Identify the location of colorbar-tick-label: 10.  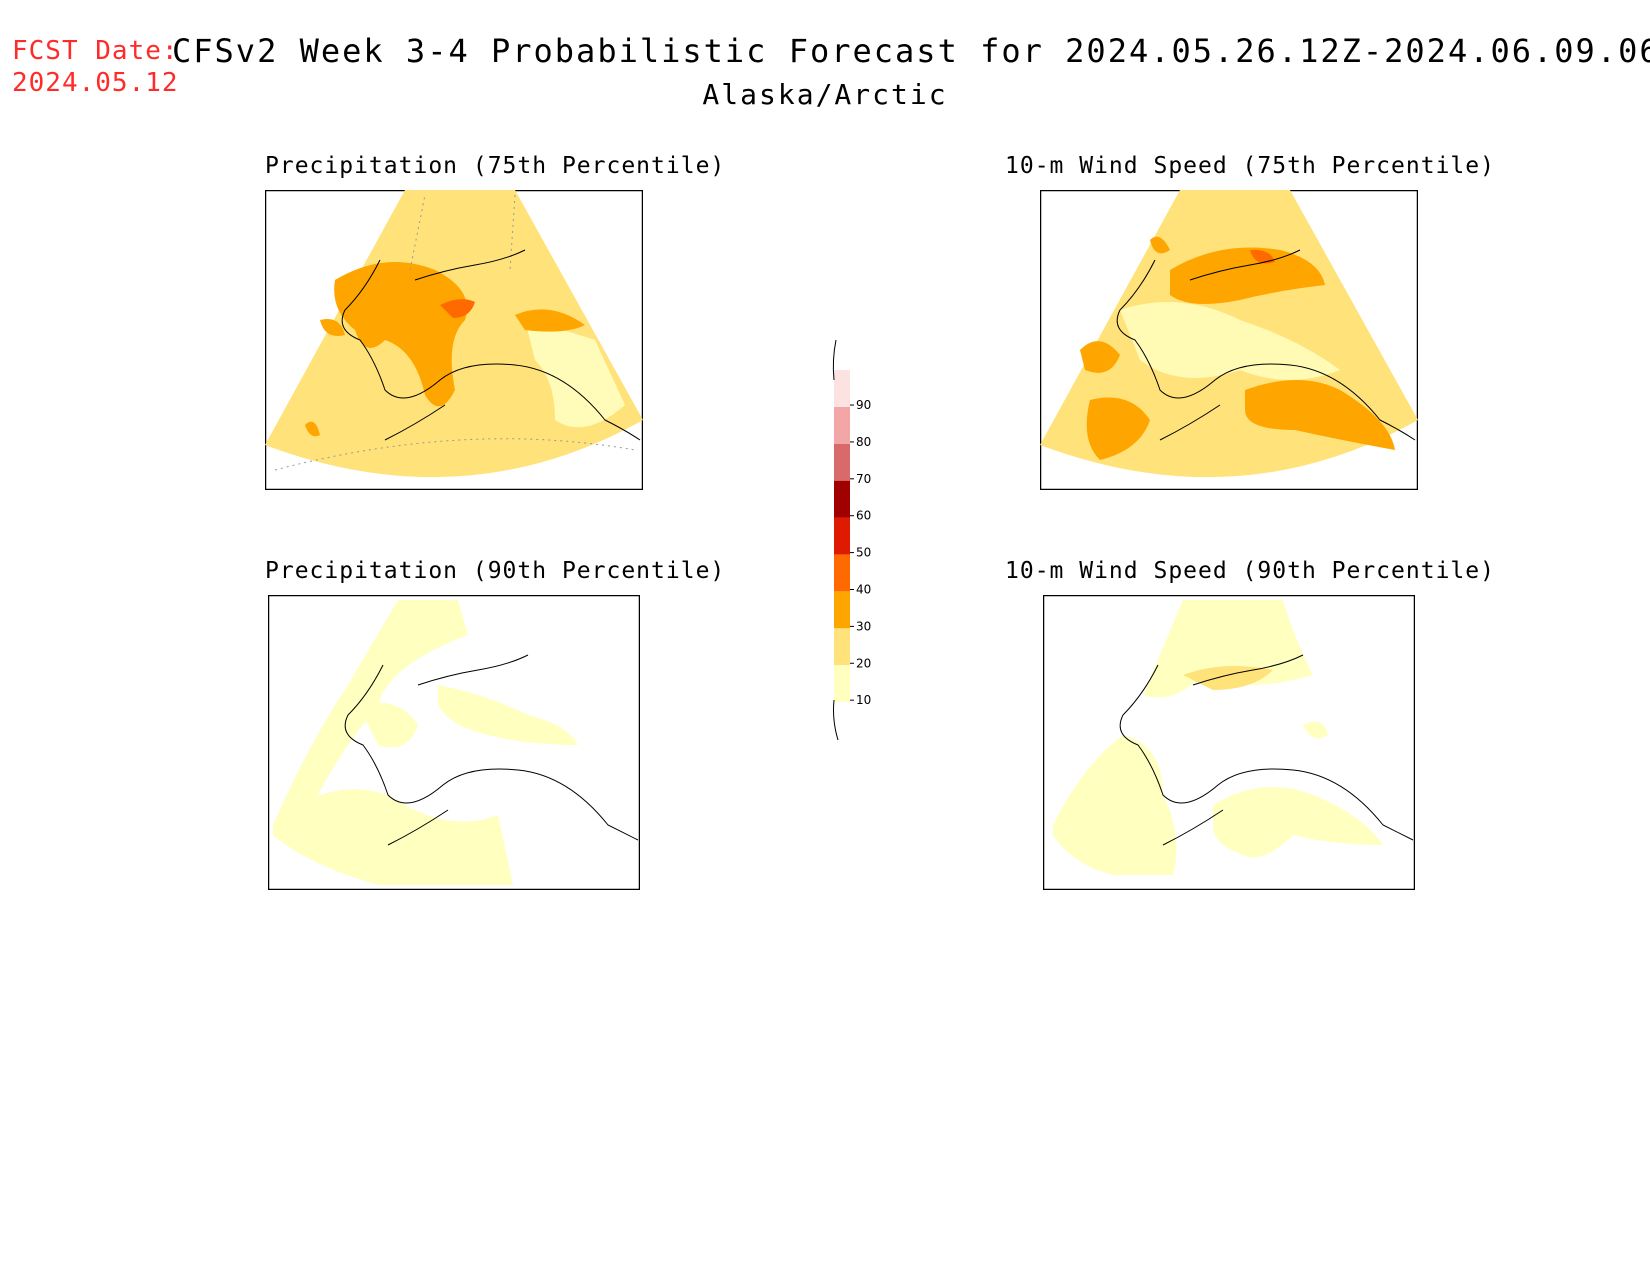
(863, 700).